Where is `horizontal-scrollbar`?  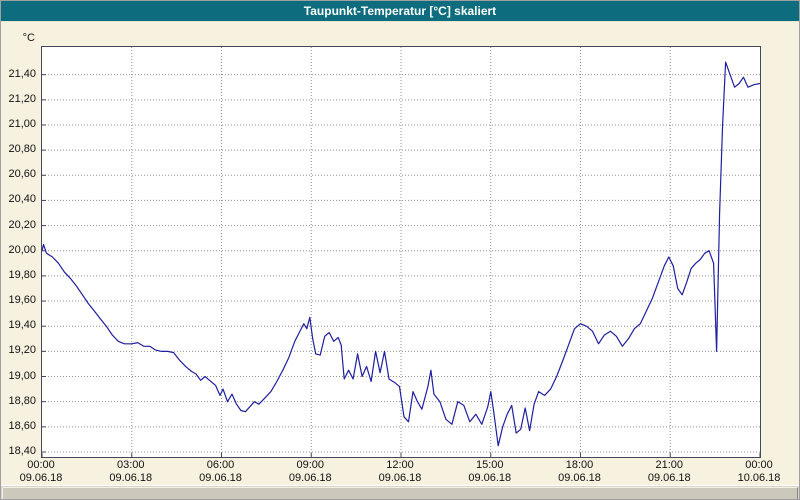
horizontal-scrollbar is located at coordinates (400, 492).